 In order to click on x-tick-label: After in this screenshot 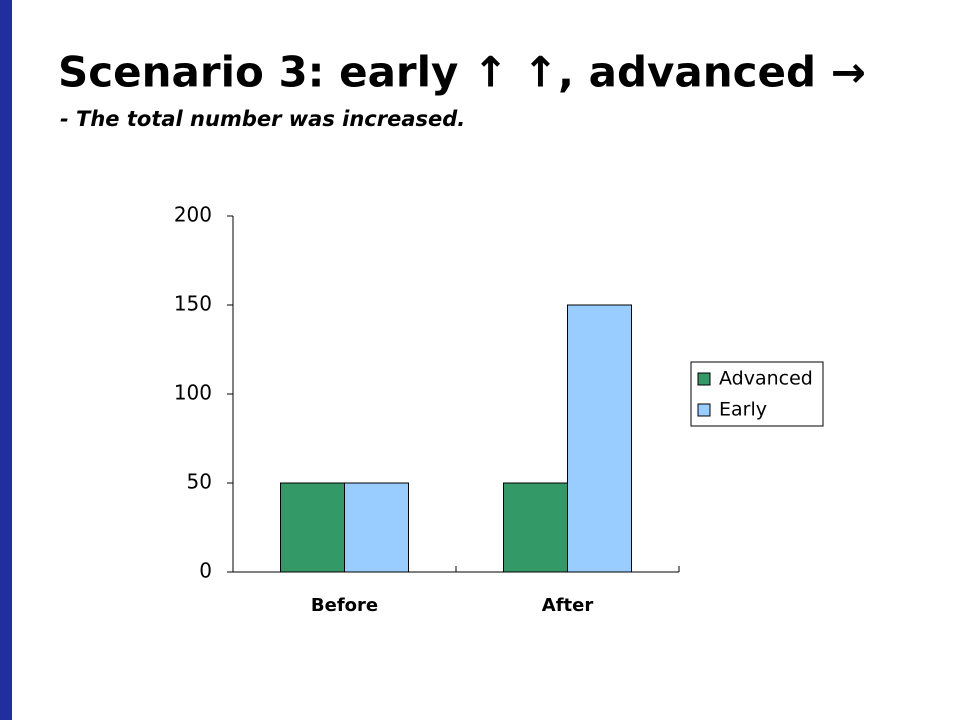, I will do `click(568, 605)`.